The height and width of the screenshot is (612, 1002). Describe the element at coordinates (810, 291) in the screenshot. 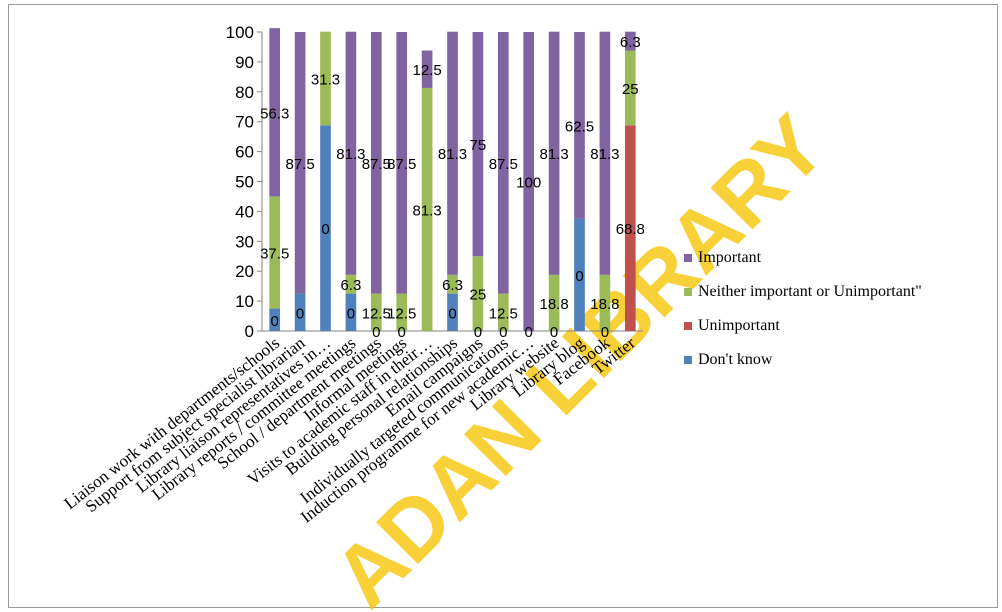

I see `legend-label: Neither important or Unimportant"` at that location.